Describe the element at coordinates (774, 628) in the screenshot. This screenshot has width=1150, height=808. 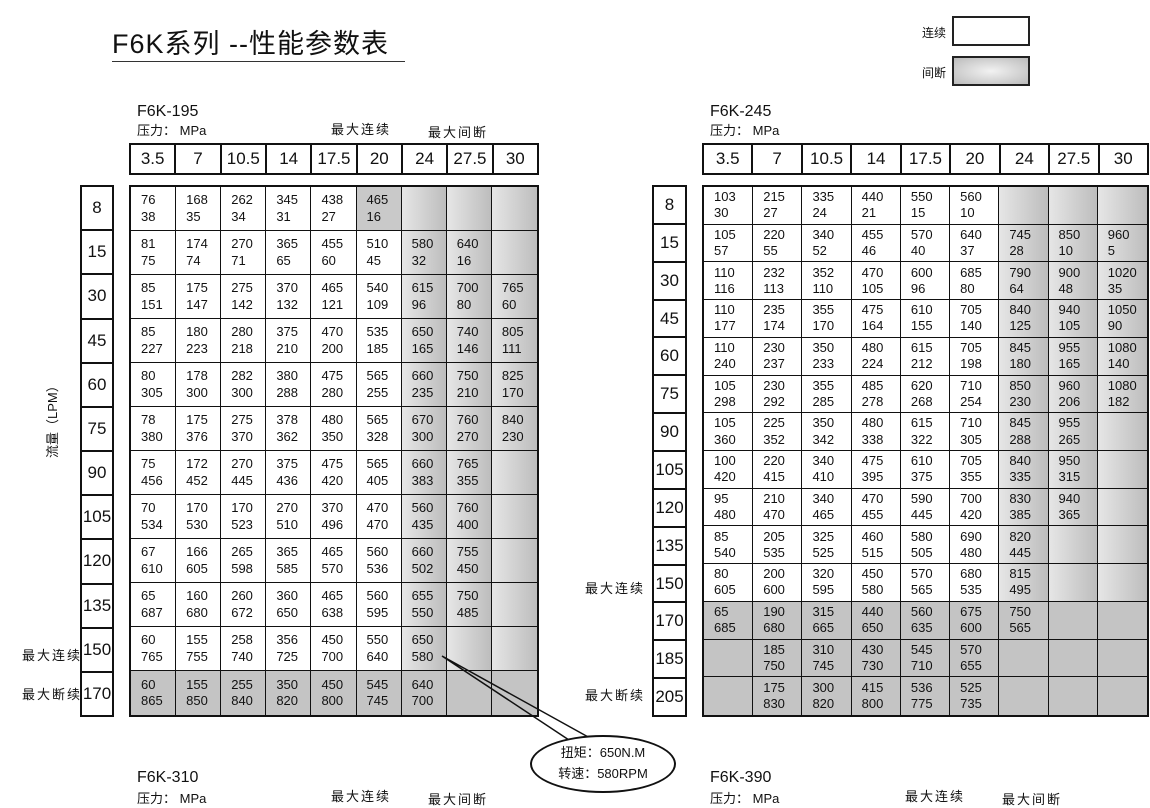
I see `cell-speed: 680` at that location.